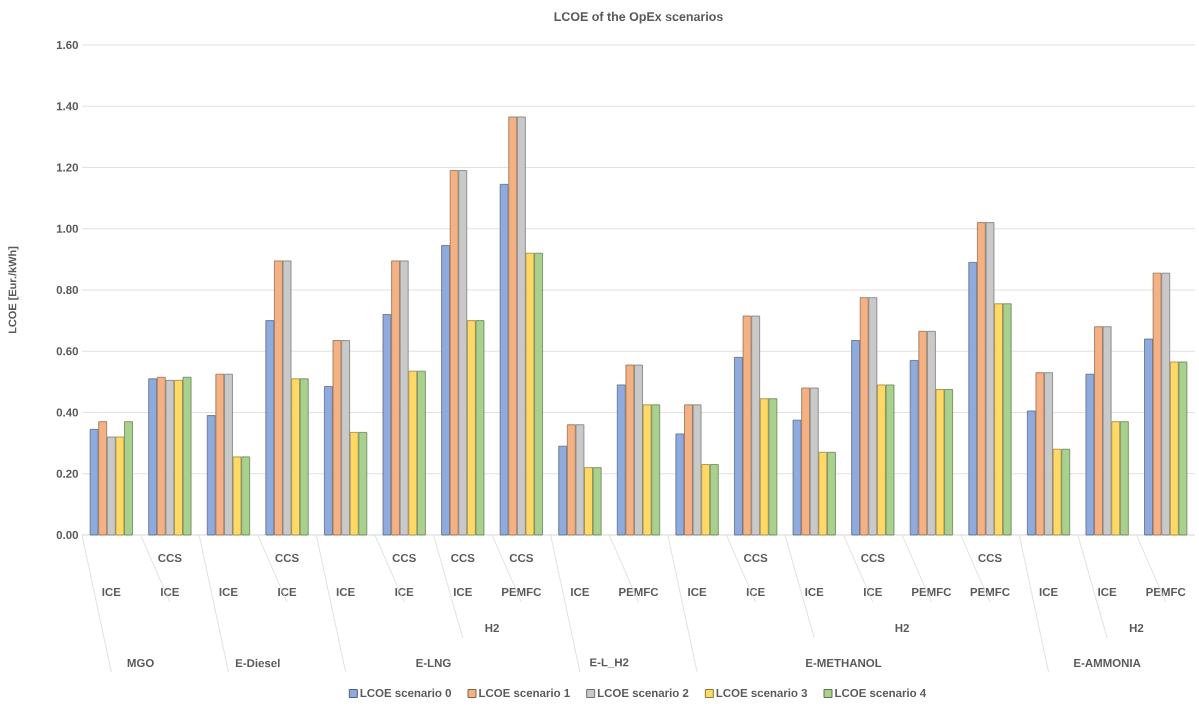 Image resolution: width=1199 pixels, height=709 pixels. Describe the element at coordinates (881, 693) in the screenshot. I see `legend-label: LCOE scenario 4` at that location.